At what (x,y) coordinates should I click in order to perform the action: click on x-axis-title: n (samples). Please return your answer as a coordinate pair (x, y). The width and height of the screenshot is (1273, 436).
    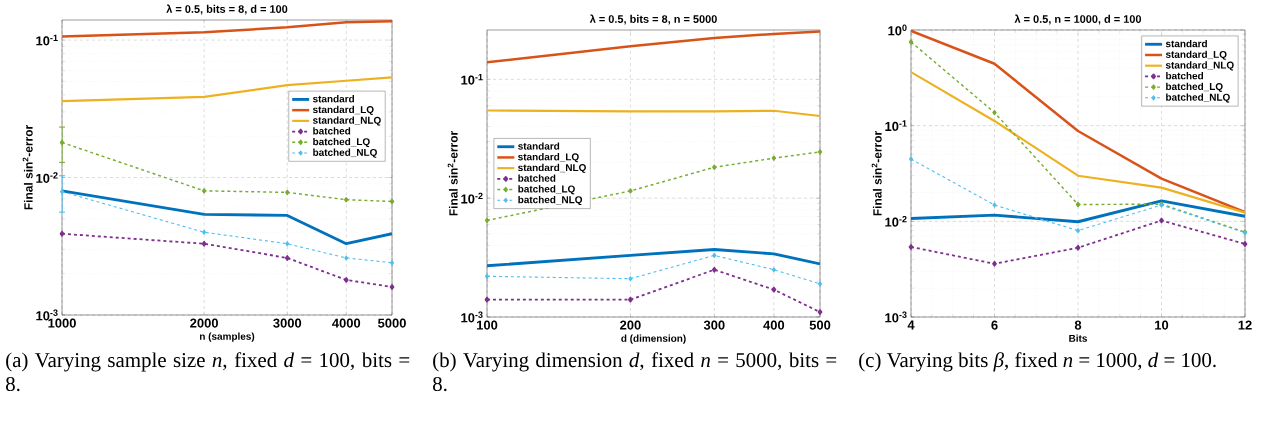
    Looking at the image, I should click on (227, 337).